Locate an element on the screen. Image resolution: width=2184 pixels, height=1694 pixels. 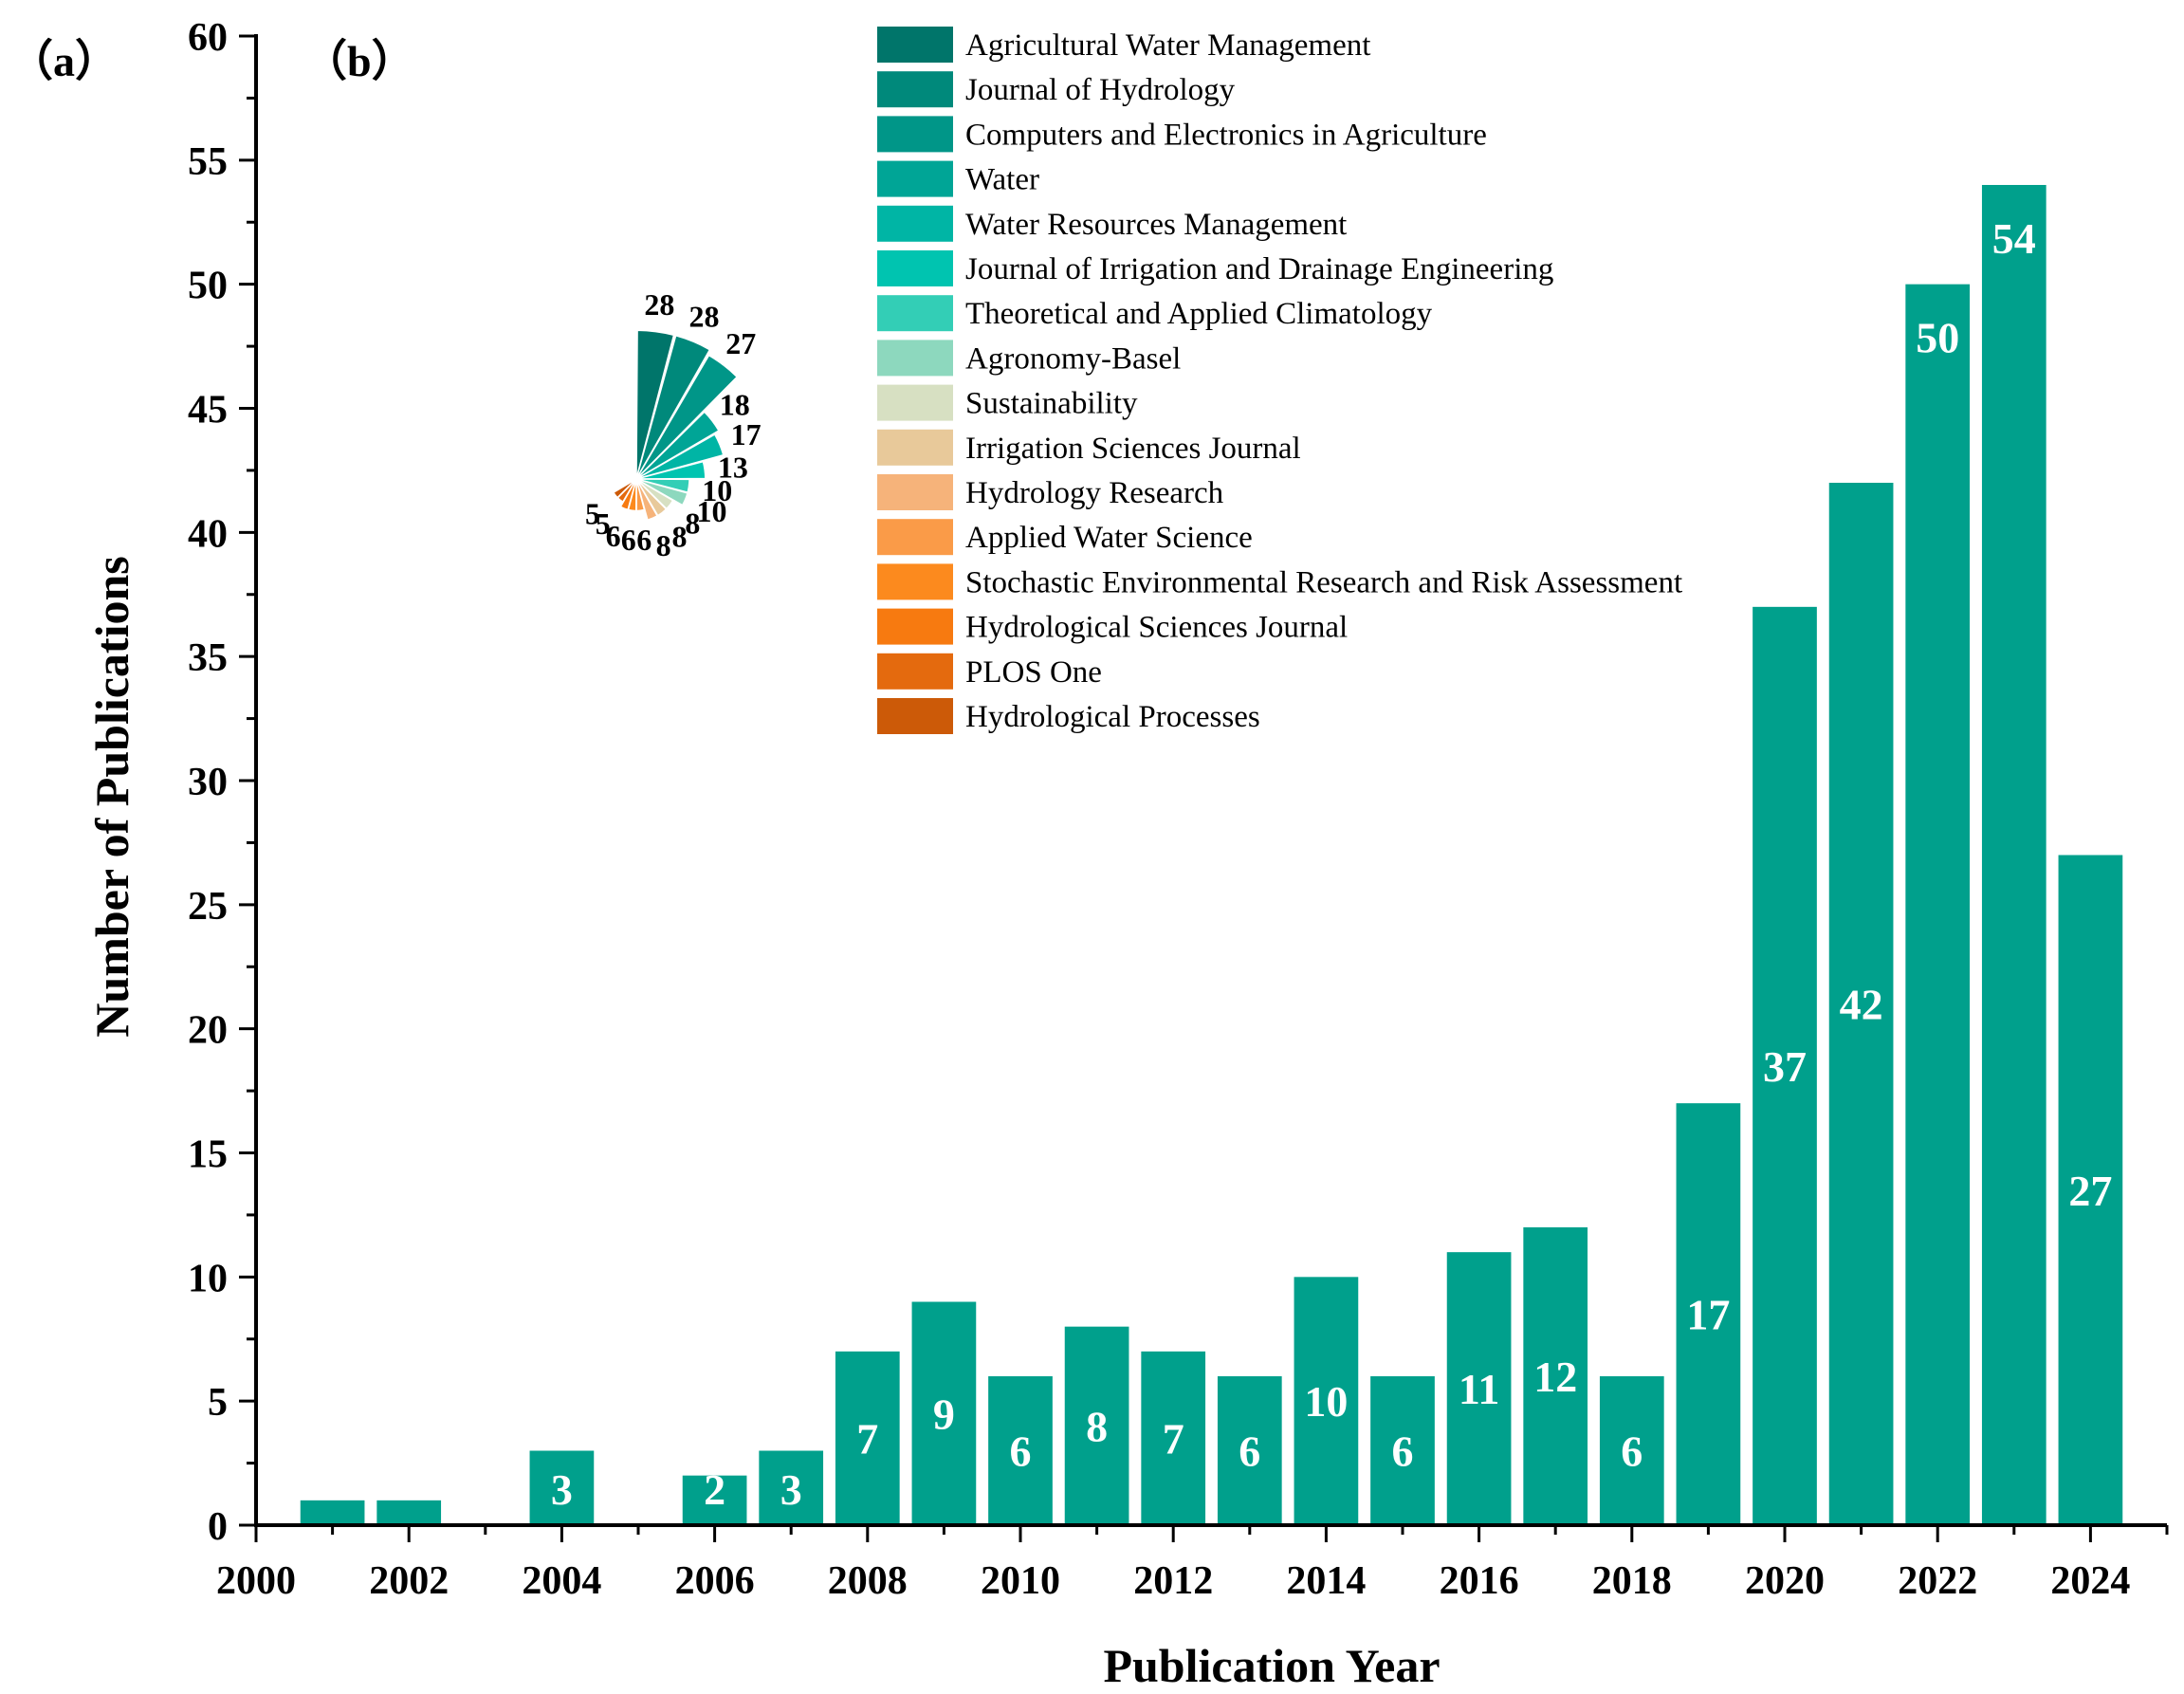
y-tick-label: 10 is located at coordinates (208, 1278).